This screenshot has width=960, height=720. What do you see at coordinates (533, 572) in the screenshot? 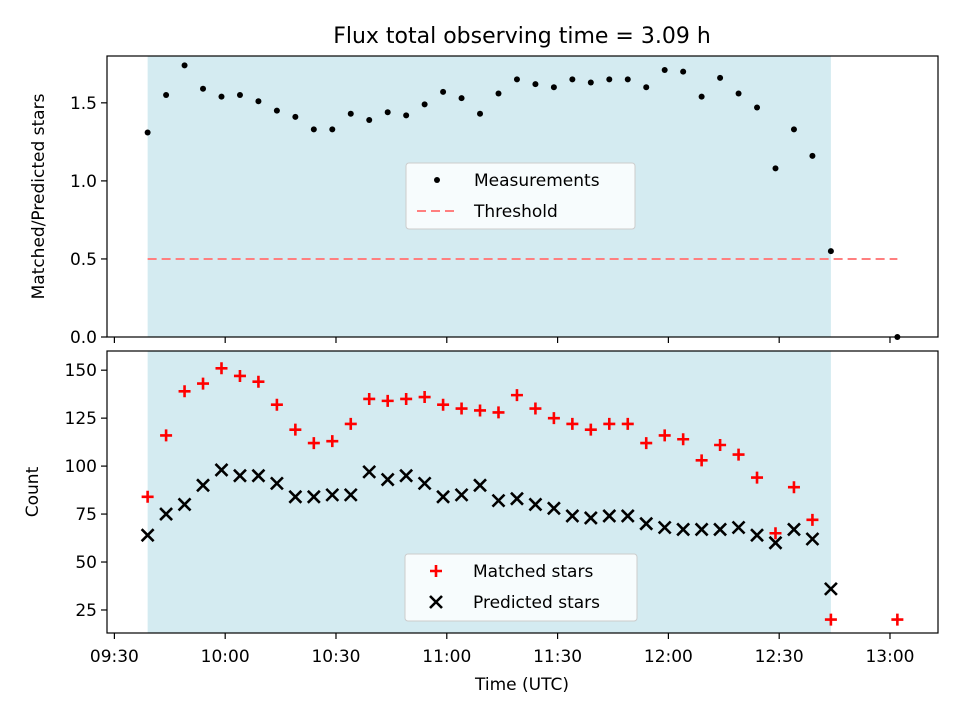
I see `legend-label: Matched stars` at bounding box center [533, 572].